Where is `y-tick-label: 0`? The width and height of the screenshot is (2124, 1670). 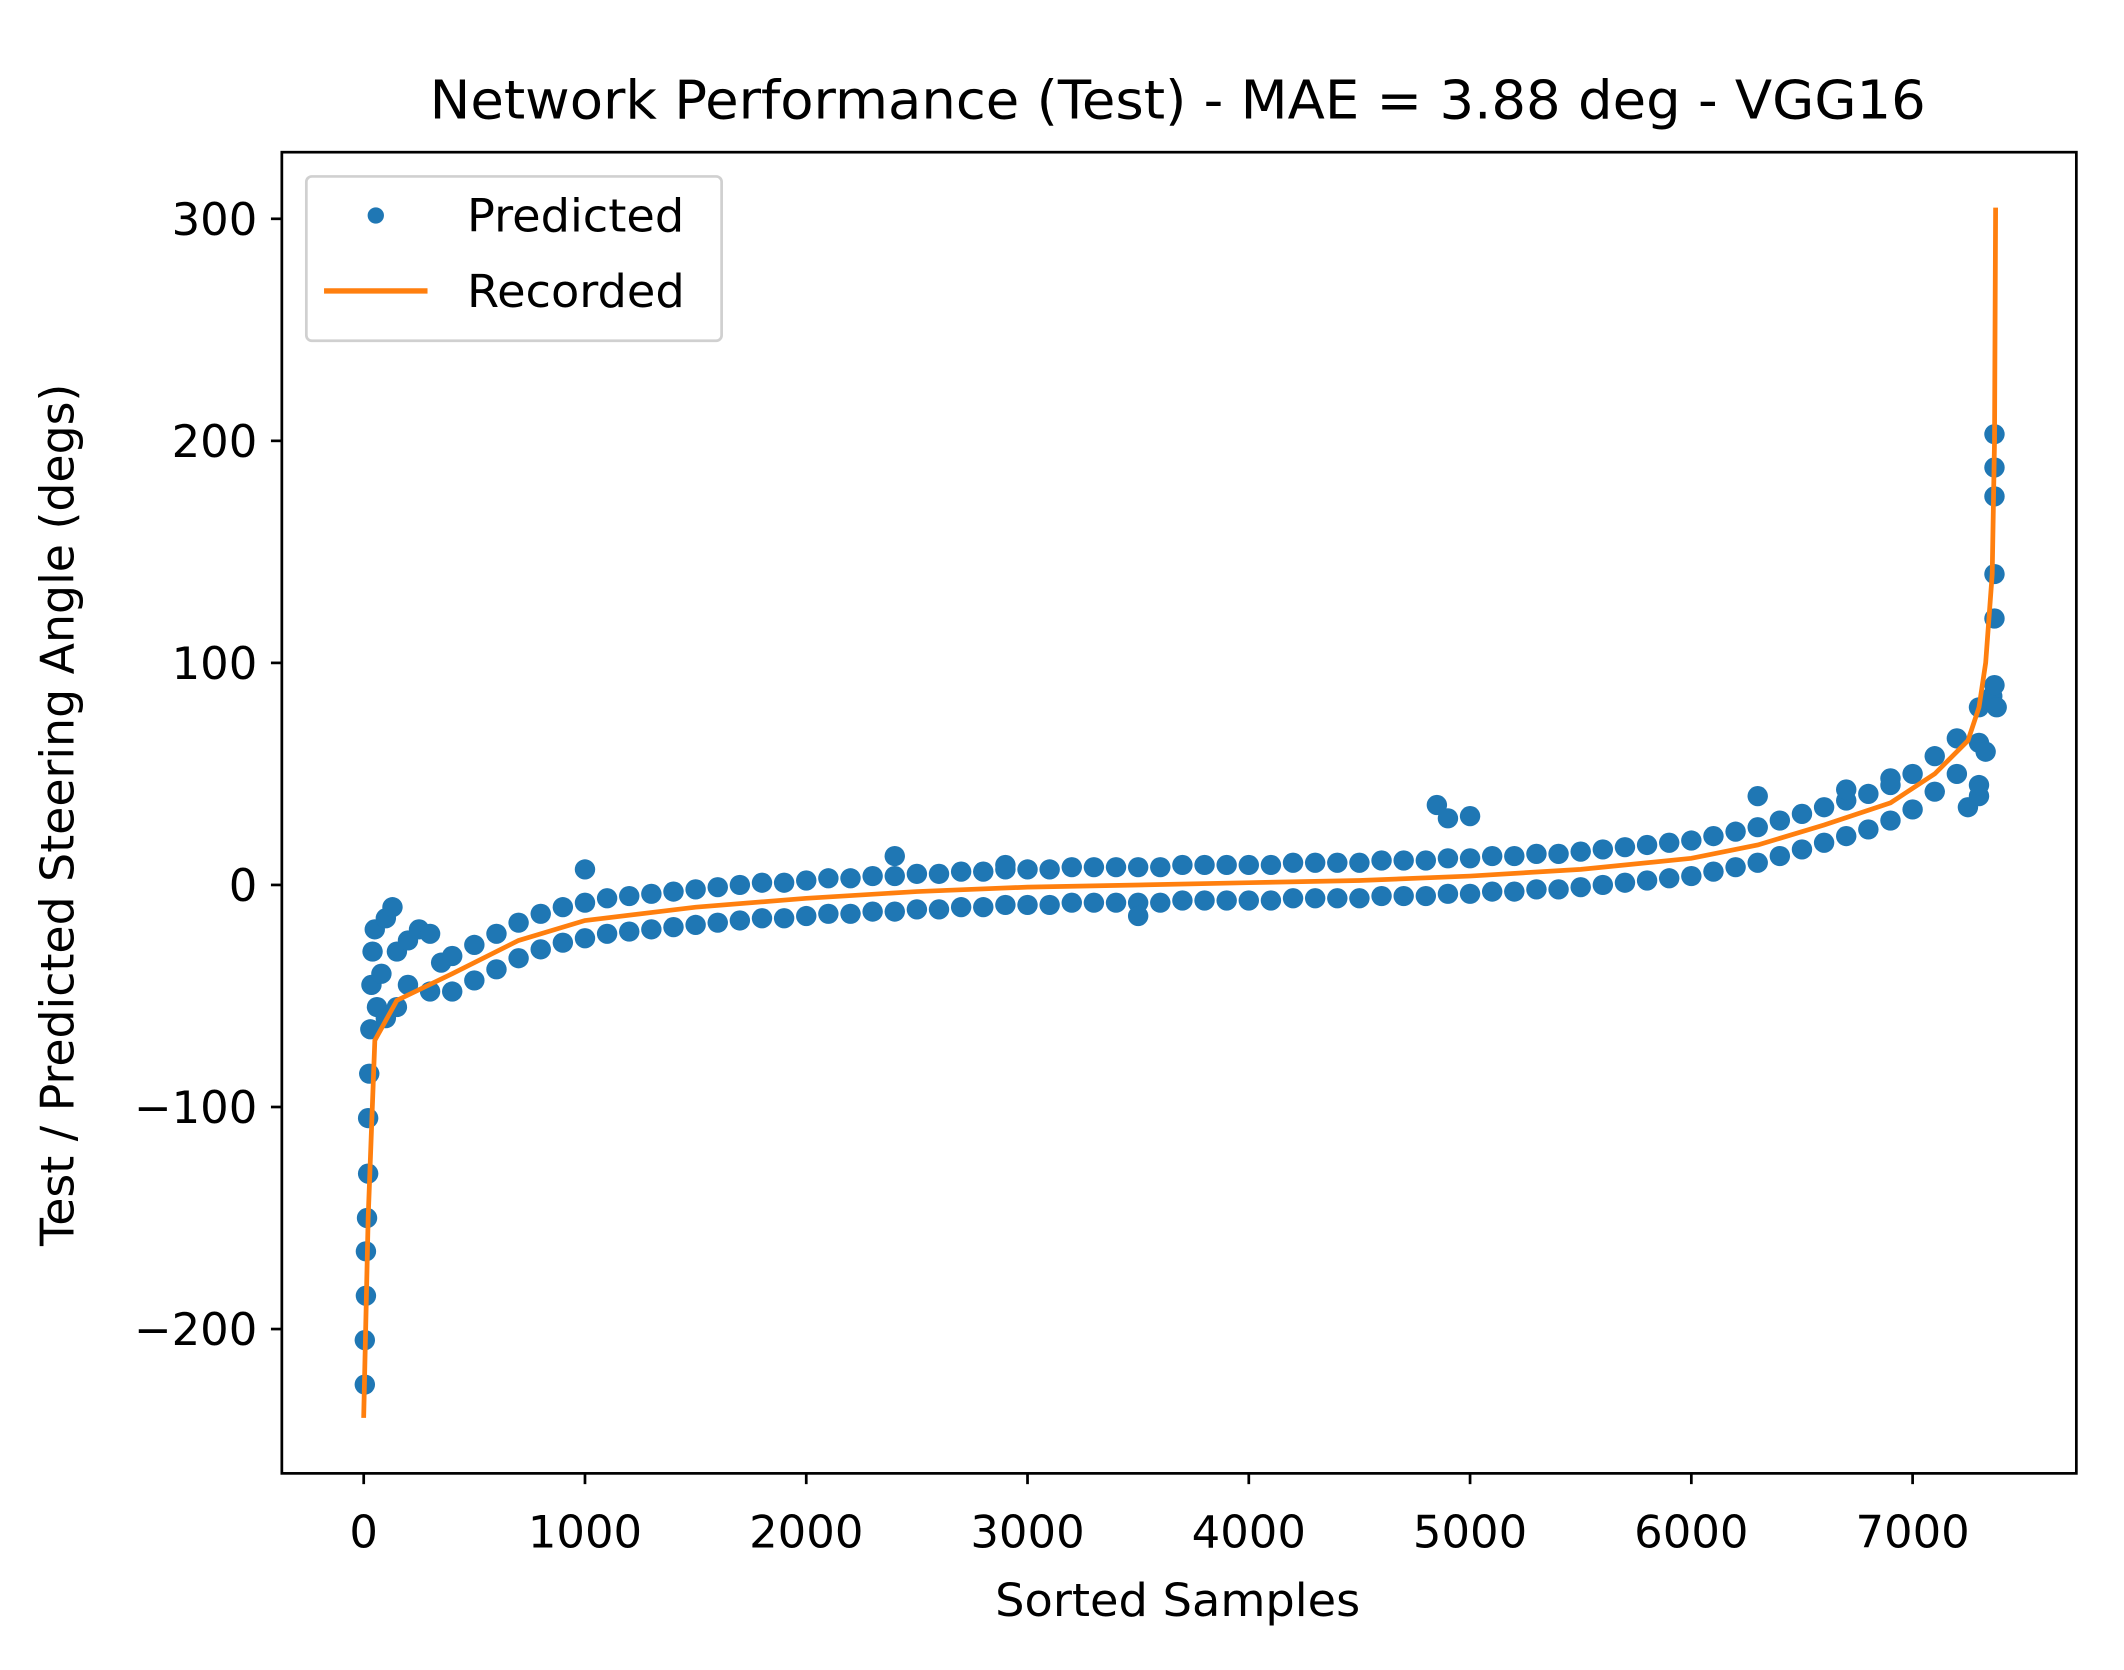 y-tick-label: 0 is located at coordinates (243, 886).